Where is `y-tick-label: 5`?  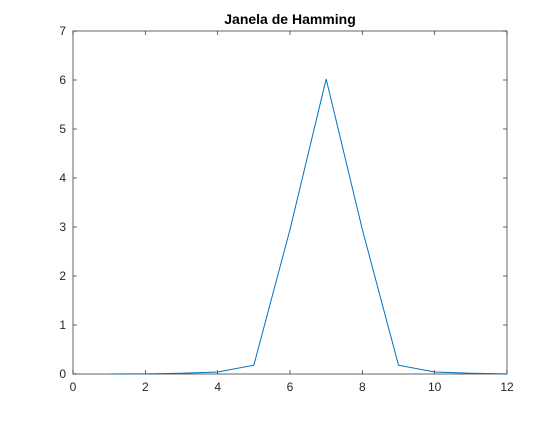
y-tick-label: 5 is located at coordinates (62, 129).